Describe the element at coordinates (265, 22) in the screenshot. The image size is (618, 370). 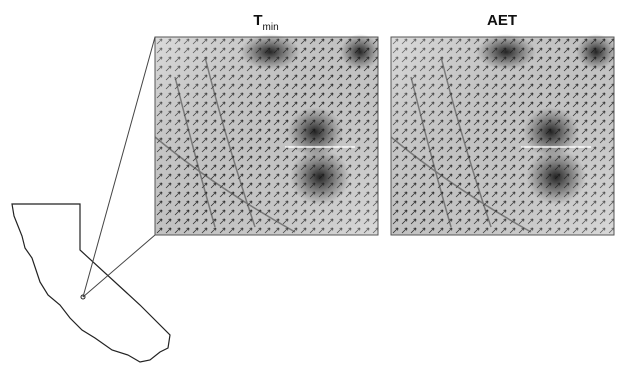
I see `panel-title: Tmin` at that location.